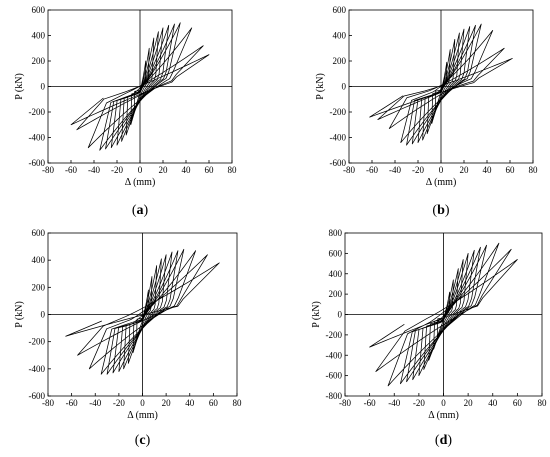 The image size is (550, 457). What do you see at coordinates (443, 440) in the screenshot?
I see `panel-label: (d)` at bounding box center [443, 440].